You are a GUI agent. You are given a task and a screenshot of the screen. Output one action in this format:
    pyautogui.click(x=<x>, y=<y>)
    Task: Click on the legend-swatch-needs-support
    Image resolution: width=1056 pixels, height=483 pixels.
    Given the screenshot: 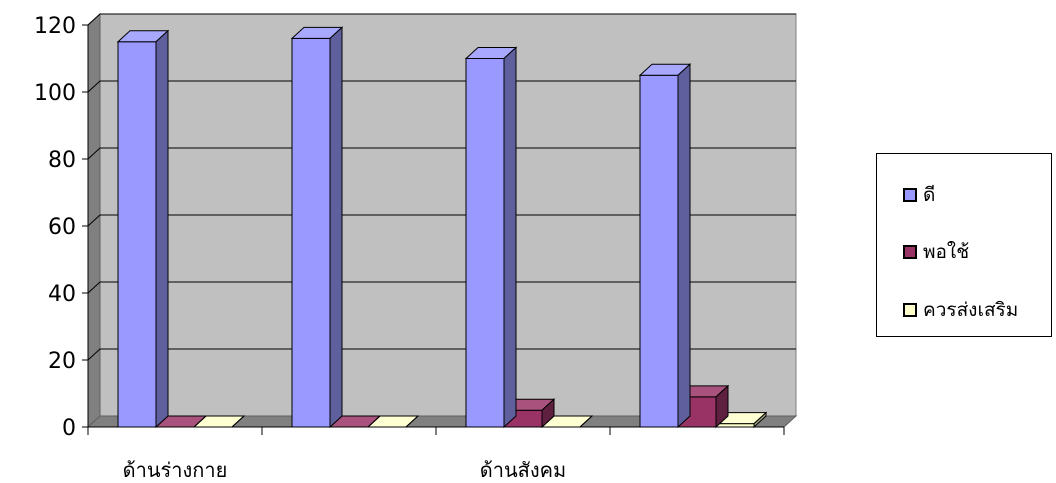 What is the action you would take?
    pyautogui.click(x=910, y=310)
    